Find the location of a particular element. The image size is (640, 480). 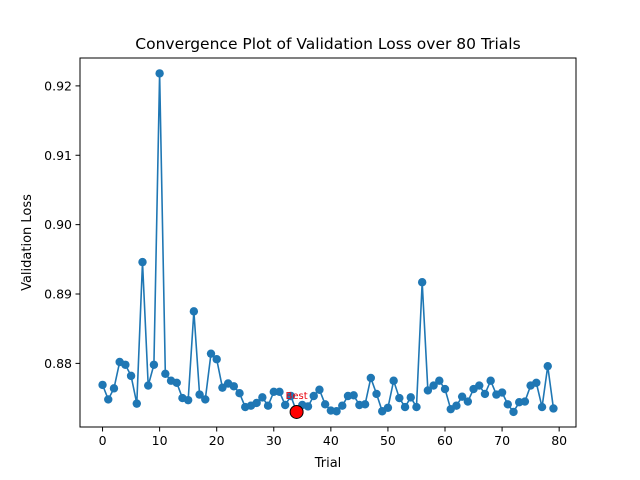

y-tick-label: 0.88 is located at coordinates (58, 363).